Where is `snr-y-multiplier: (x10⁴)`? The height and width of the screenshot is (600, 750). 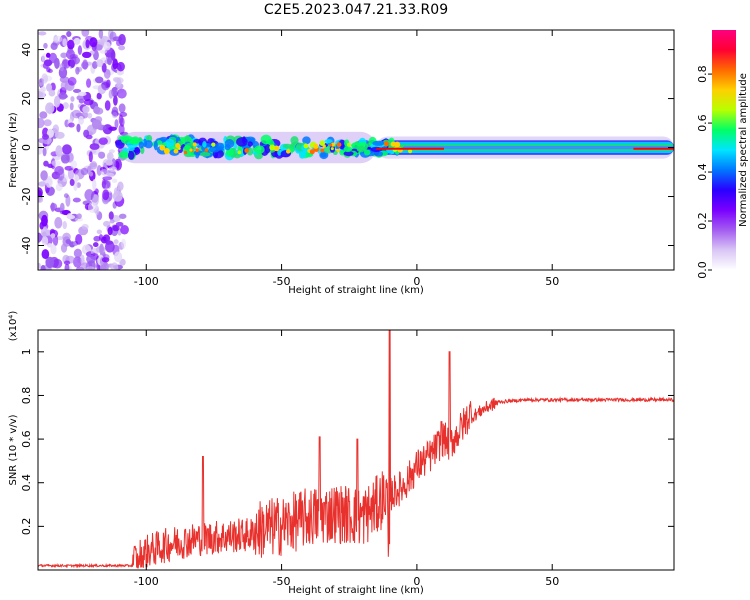 snr-y-multiplier: (x10⁴) is located at coordinates (13, 326).